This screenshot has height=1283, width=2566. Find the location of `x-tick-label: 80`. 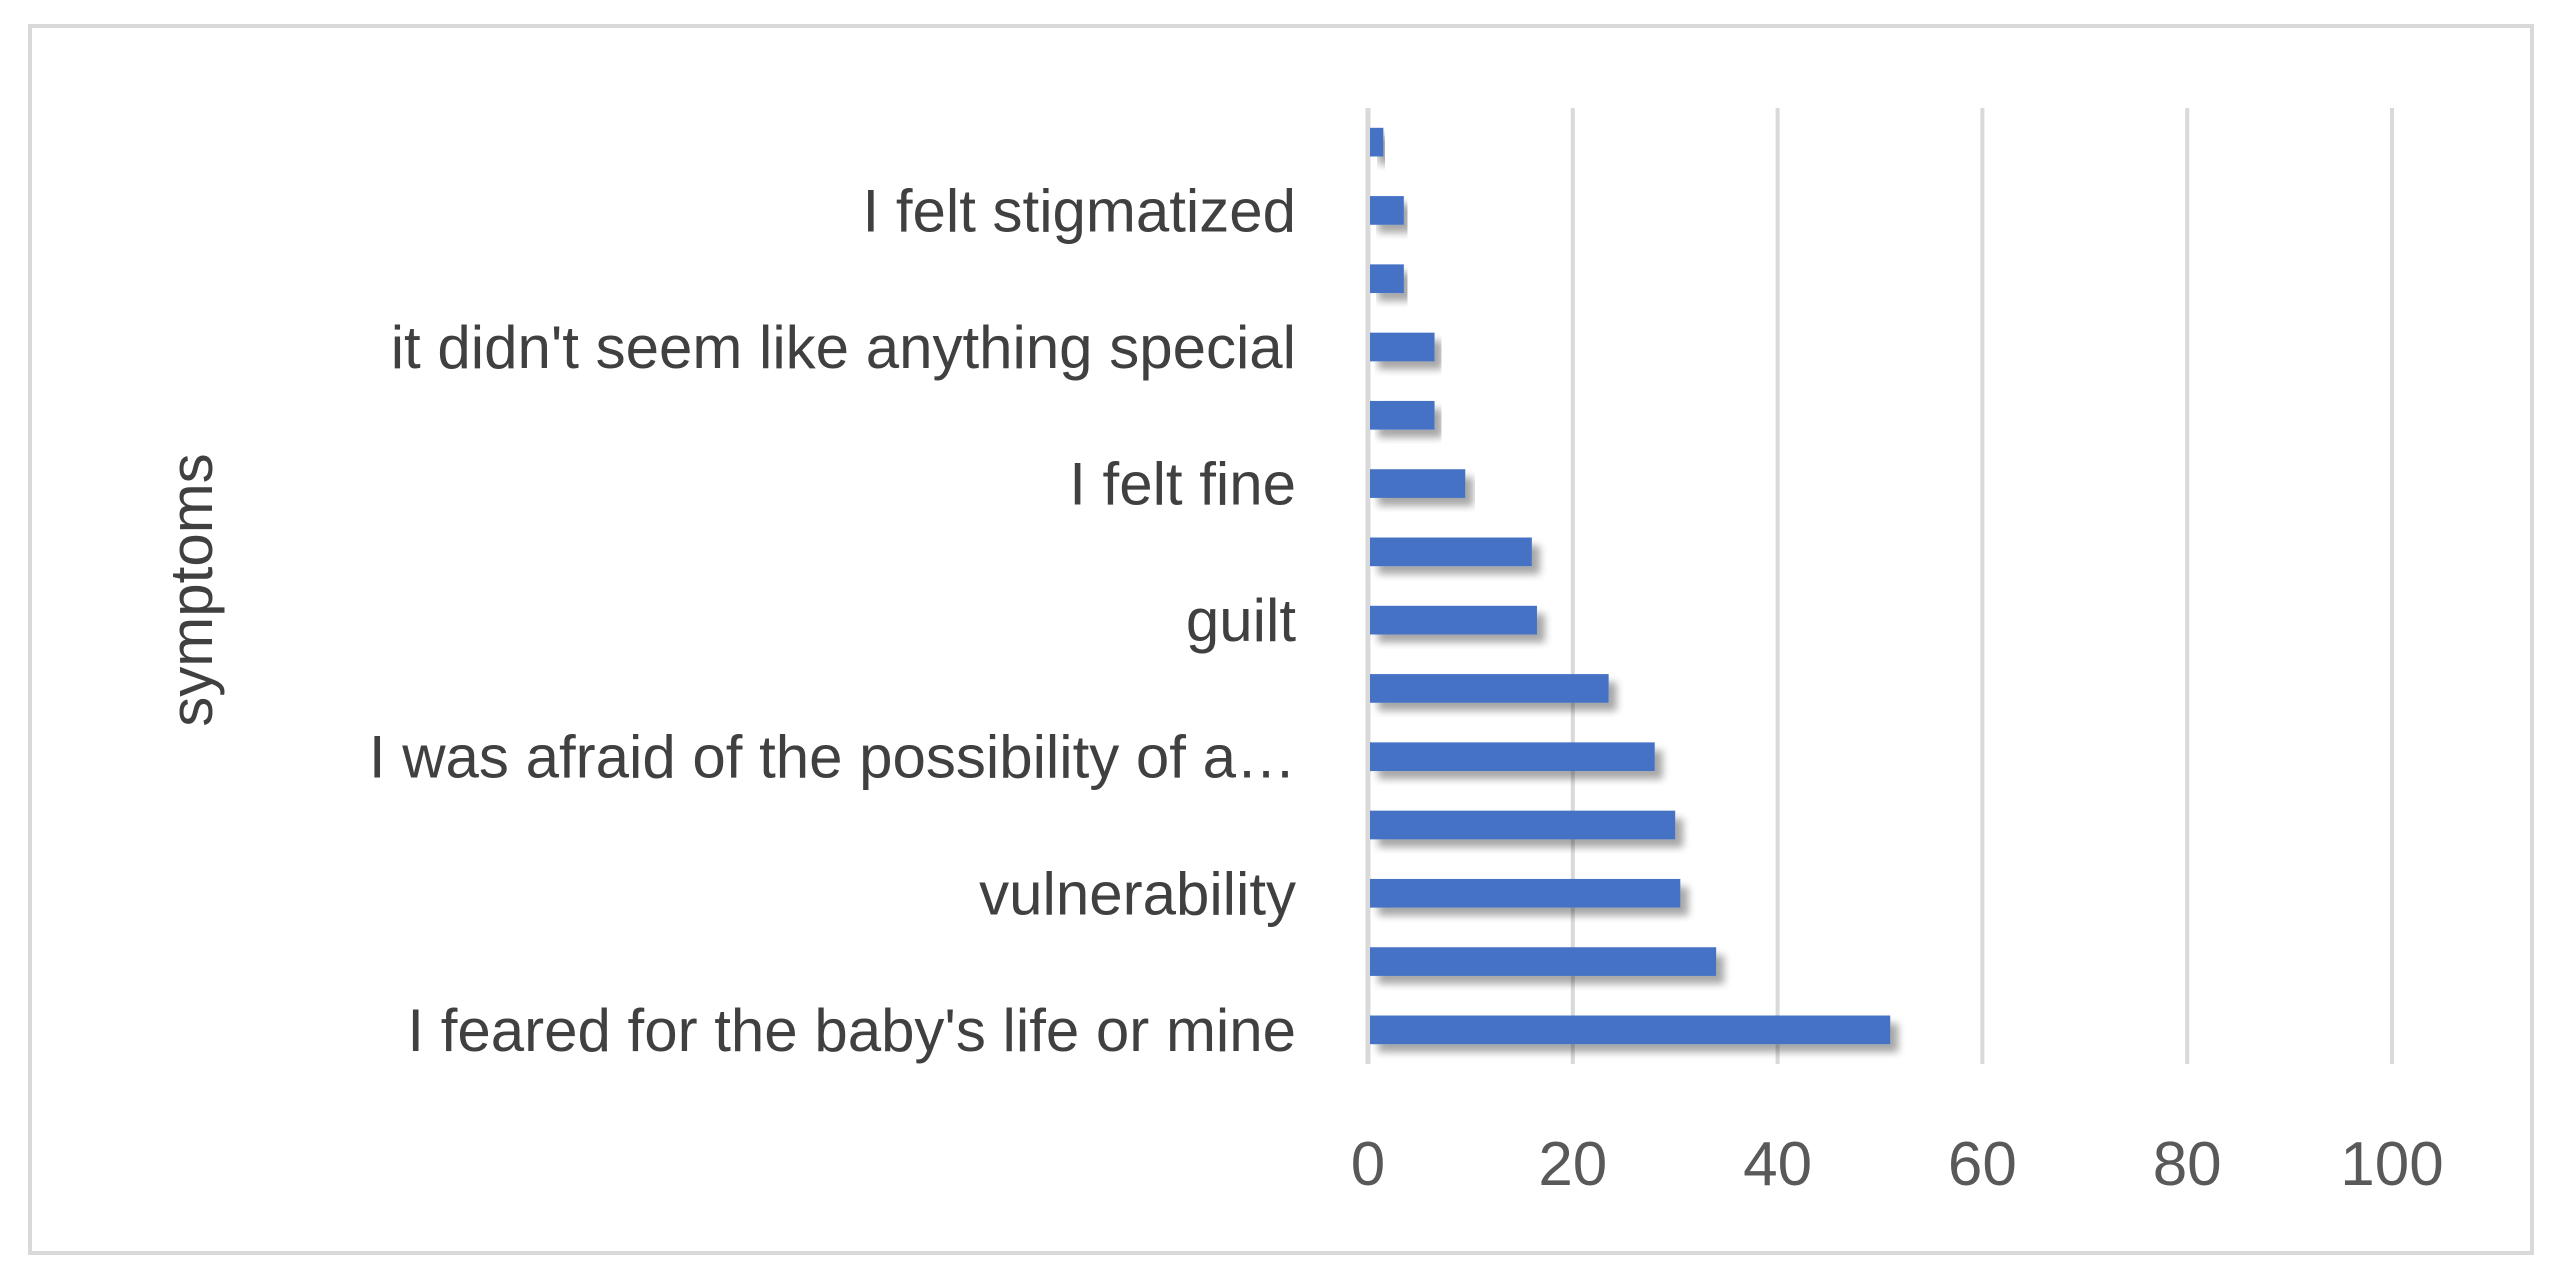

x-tick-label: 80 is located at coordinates (2187, 1164).